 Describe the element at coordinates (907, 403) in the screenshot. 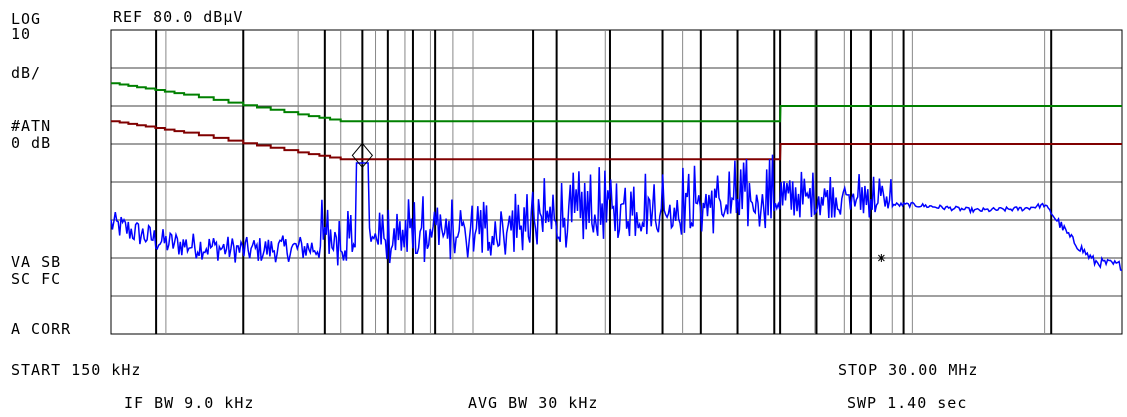

I see `sweep-time: SWP 1.40 sec` at that location.